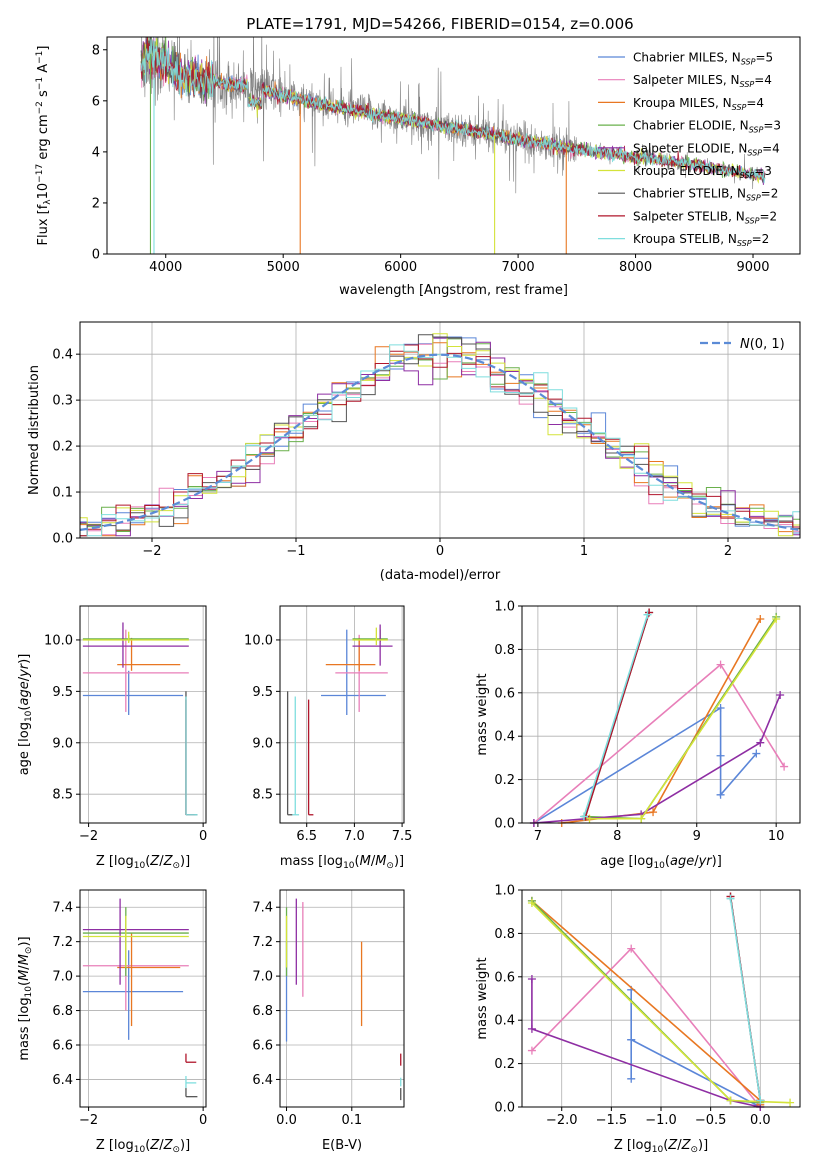 This screenshot has width=819, height=1174. What do you see at coordinates (617, 836) in the screenshot?
I see `x-tick-label: 8` at bounding box center [617, 836].